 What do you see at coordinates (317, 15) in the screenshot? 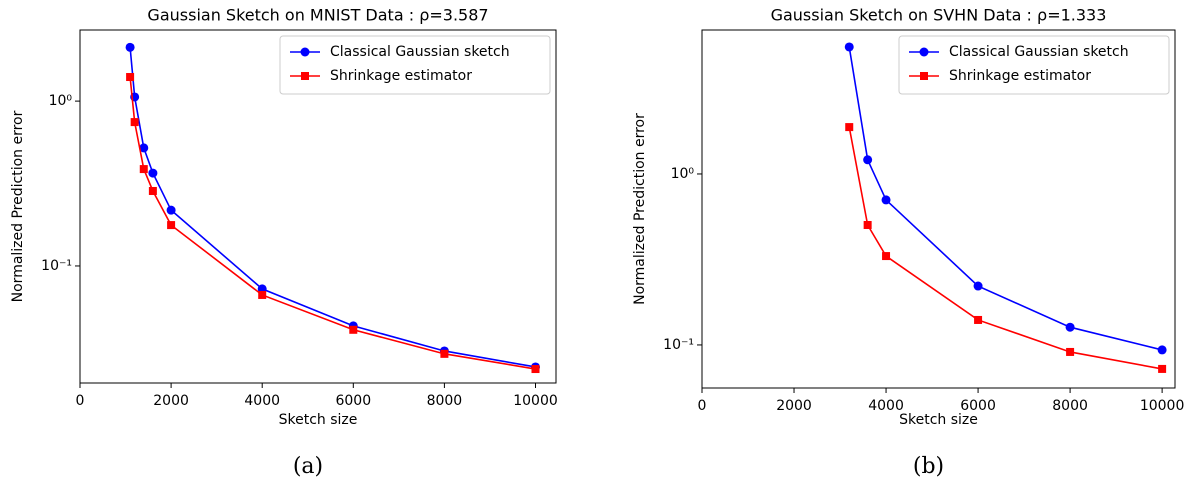
I see `chart-title: Gaussian Sketch on MNIST Data : ρ=3.587` at bounding box center [317, 15].